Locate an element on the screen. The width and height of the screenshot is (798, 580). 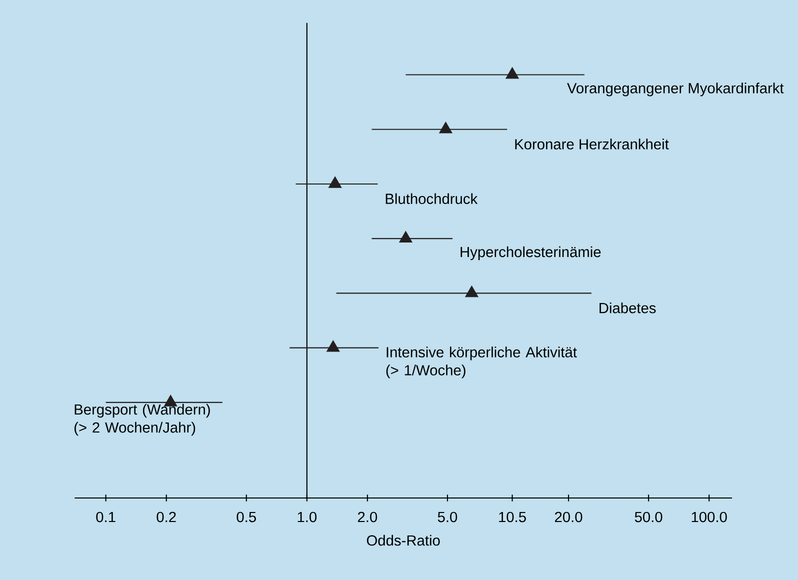
x-tick-label: 50.0 is located at coordinates (648, 517).